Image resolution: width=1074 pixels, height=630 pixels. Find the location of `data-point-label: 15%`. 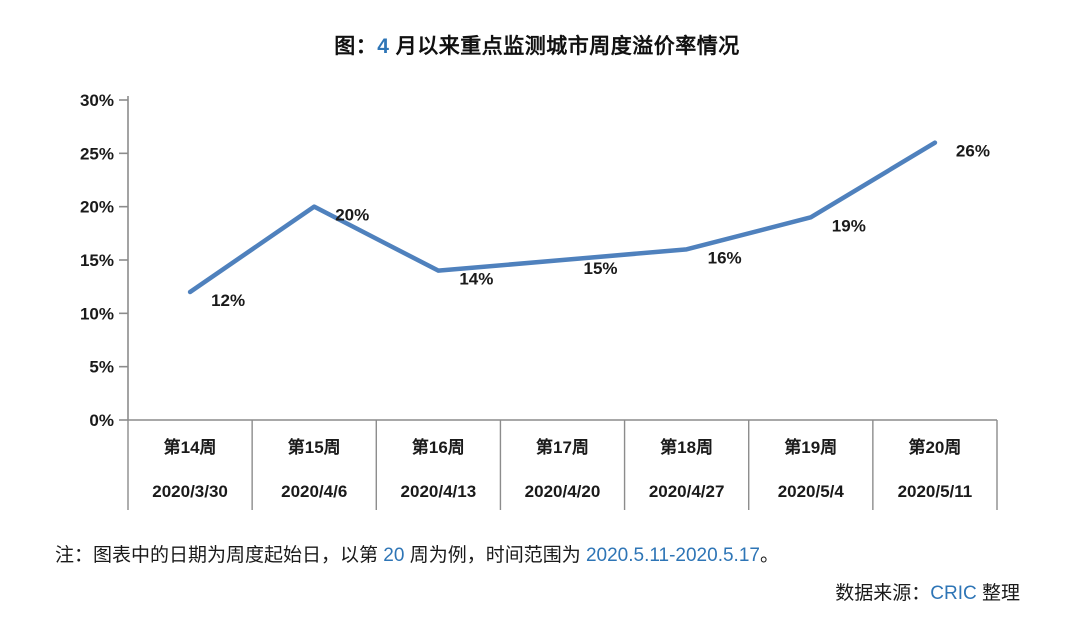

data-point-label: 15% is located at coordinates (601, 268).